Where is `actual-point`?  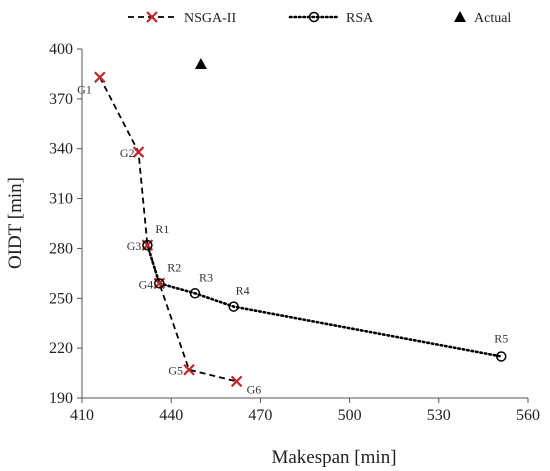
actual-point is located at coordinates (200, 63).